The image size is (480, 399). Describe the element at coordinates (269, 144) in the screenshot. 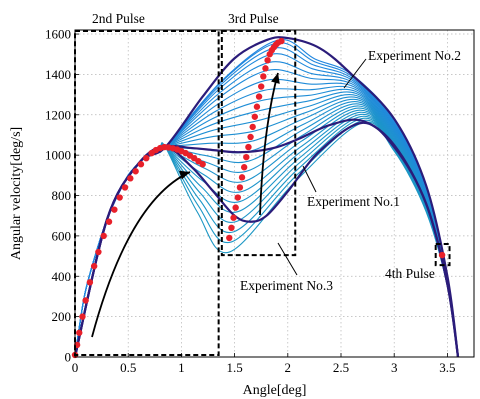

I see `arrow-3rd-pulse` at that location.